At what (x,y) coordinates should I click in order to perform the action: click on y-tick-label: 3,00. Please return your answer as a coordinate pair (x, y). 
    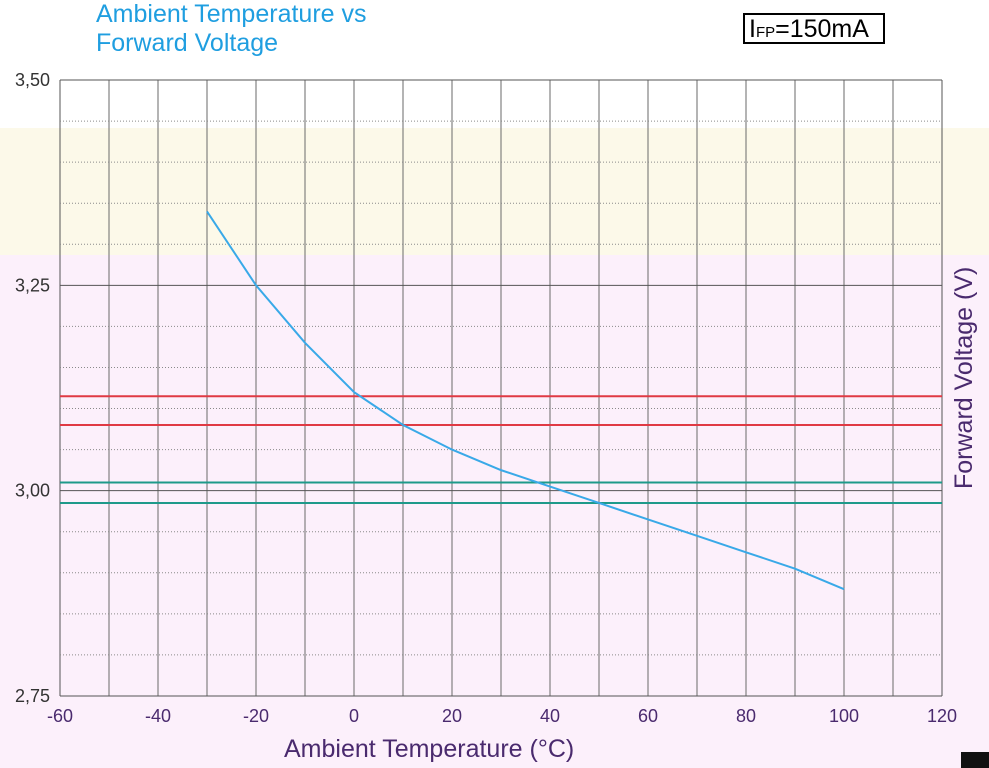
    Looking at the image, I should click on (32, 491).